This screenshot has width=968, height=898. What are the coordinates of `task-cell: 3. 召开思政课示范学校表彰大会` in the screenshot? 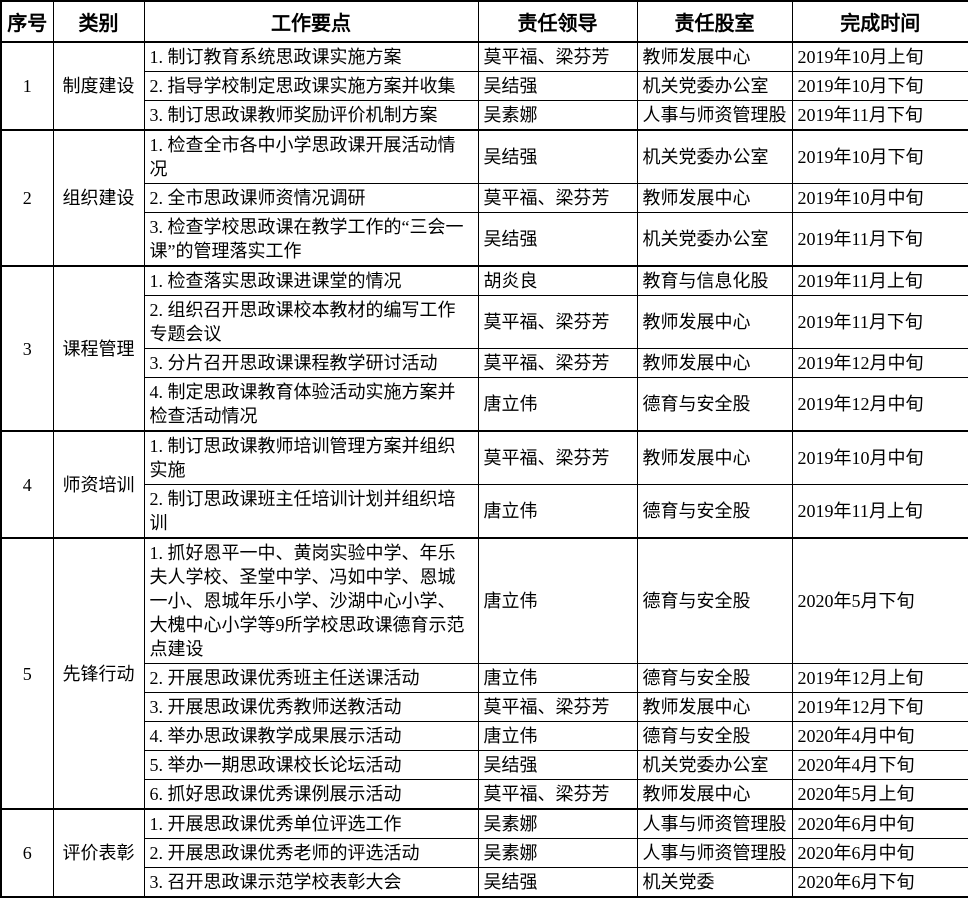 It's located at (311, 882).